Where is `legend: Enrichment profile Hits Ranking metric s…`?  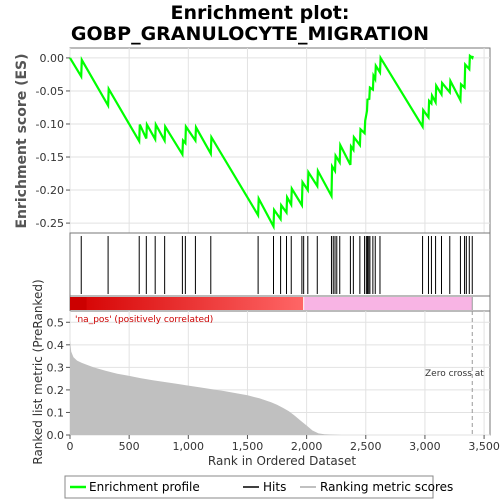
legend: Enrichment profile Hits Ranking metric s… is located at coordinates (258, 487).